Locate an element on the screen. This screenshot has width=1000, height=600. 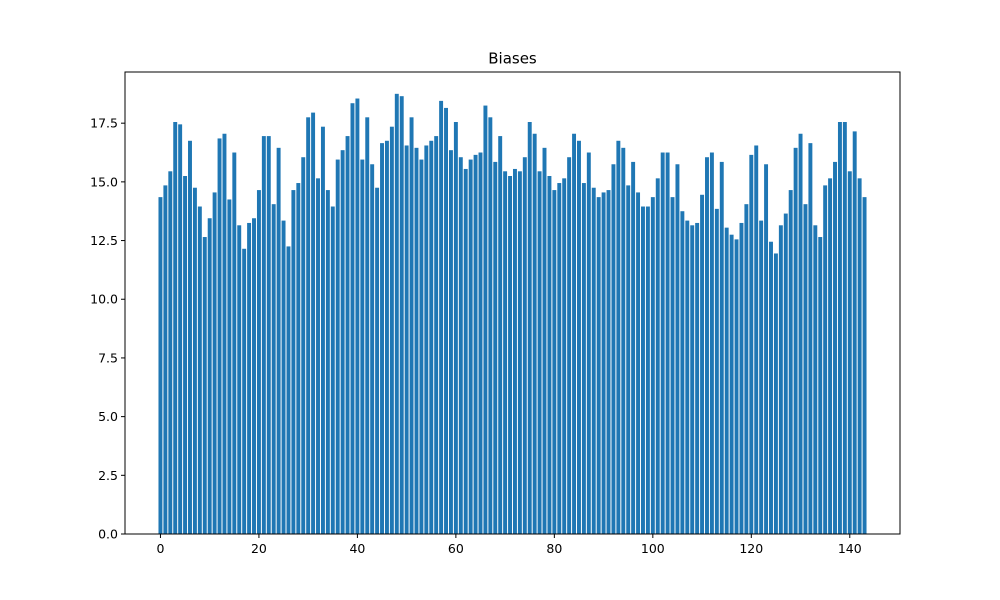
y-tick-label: 5.0 is located at coordinates (108, 416).